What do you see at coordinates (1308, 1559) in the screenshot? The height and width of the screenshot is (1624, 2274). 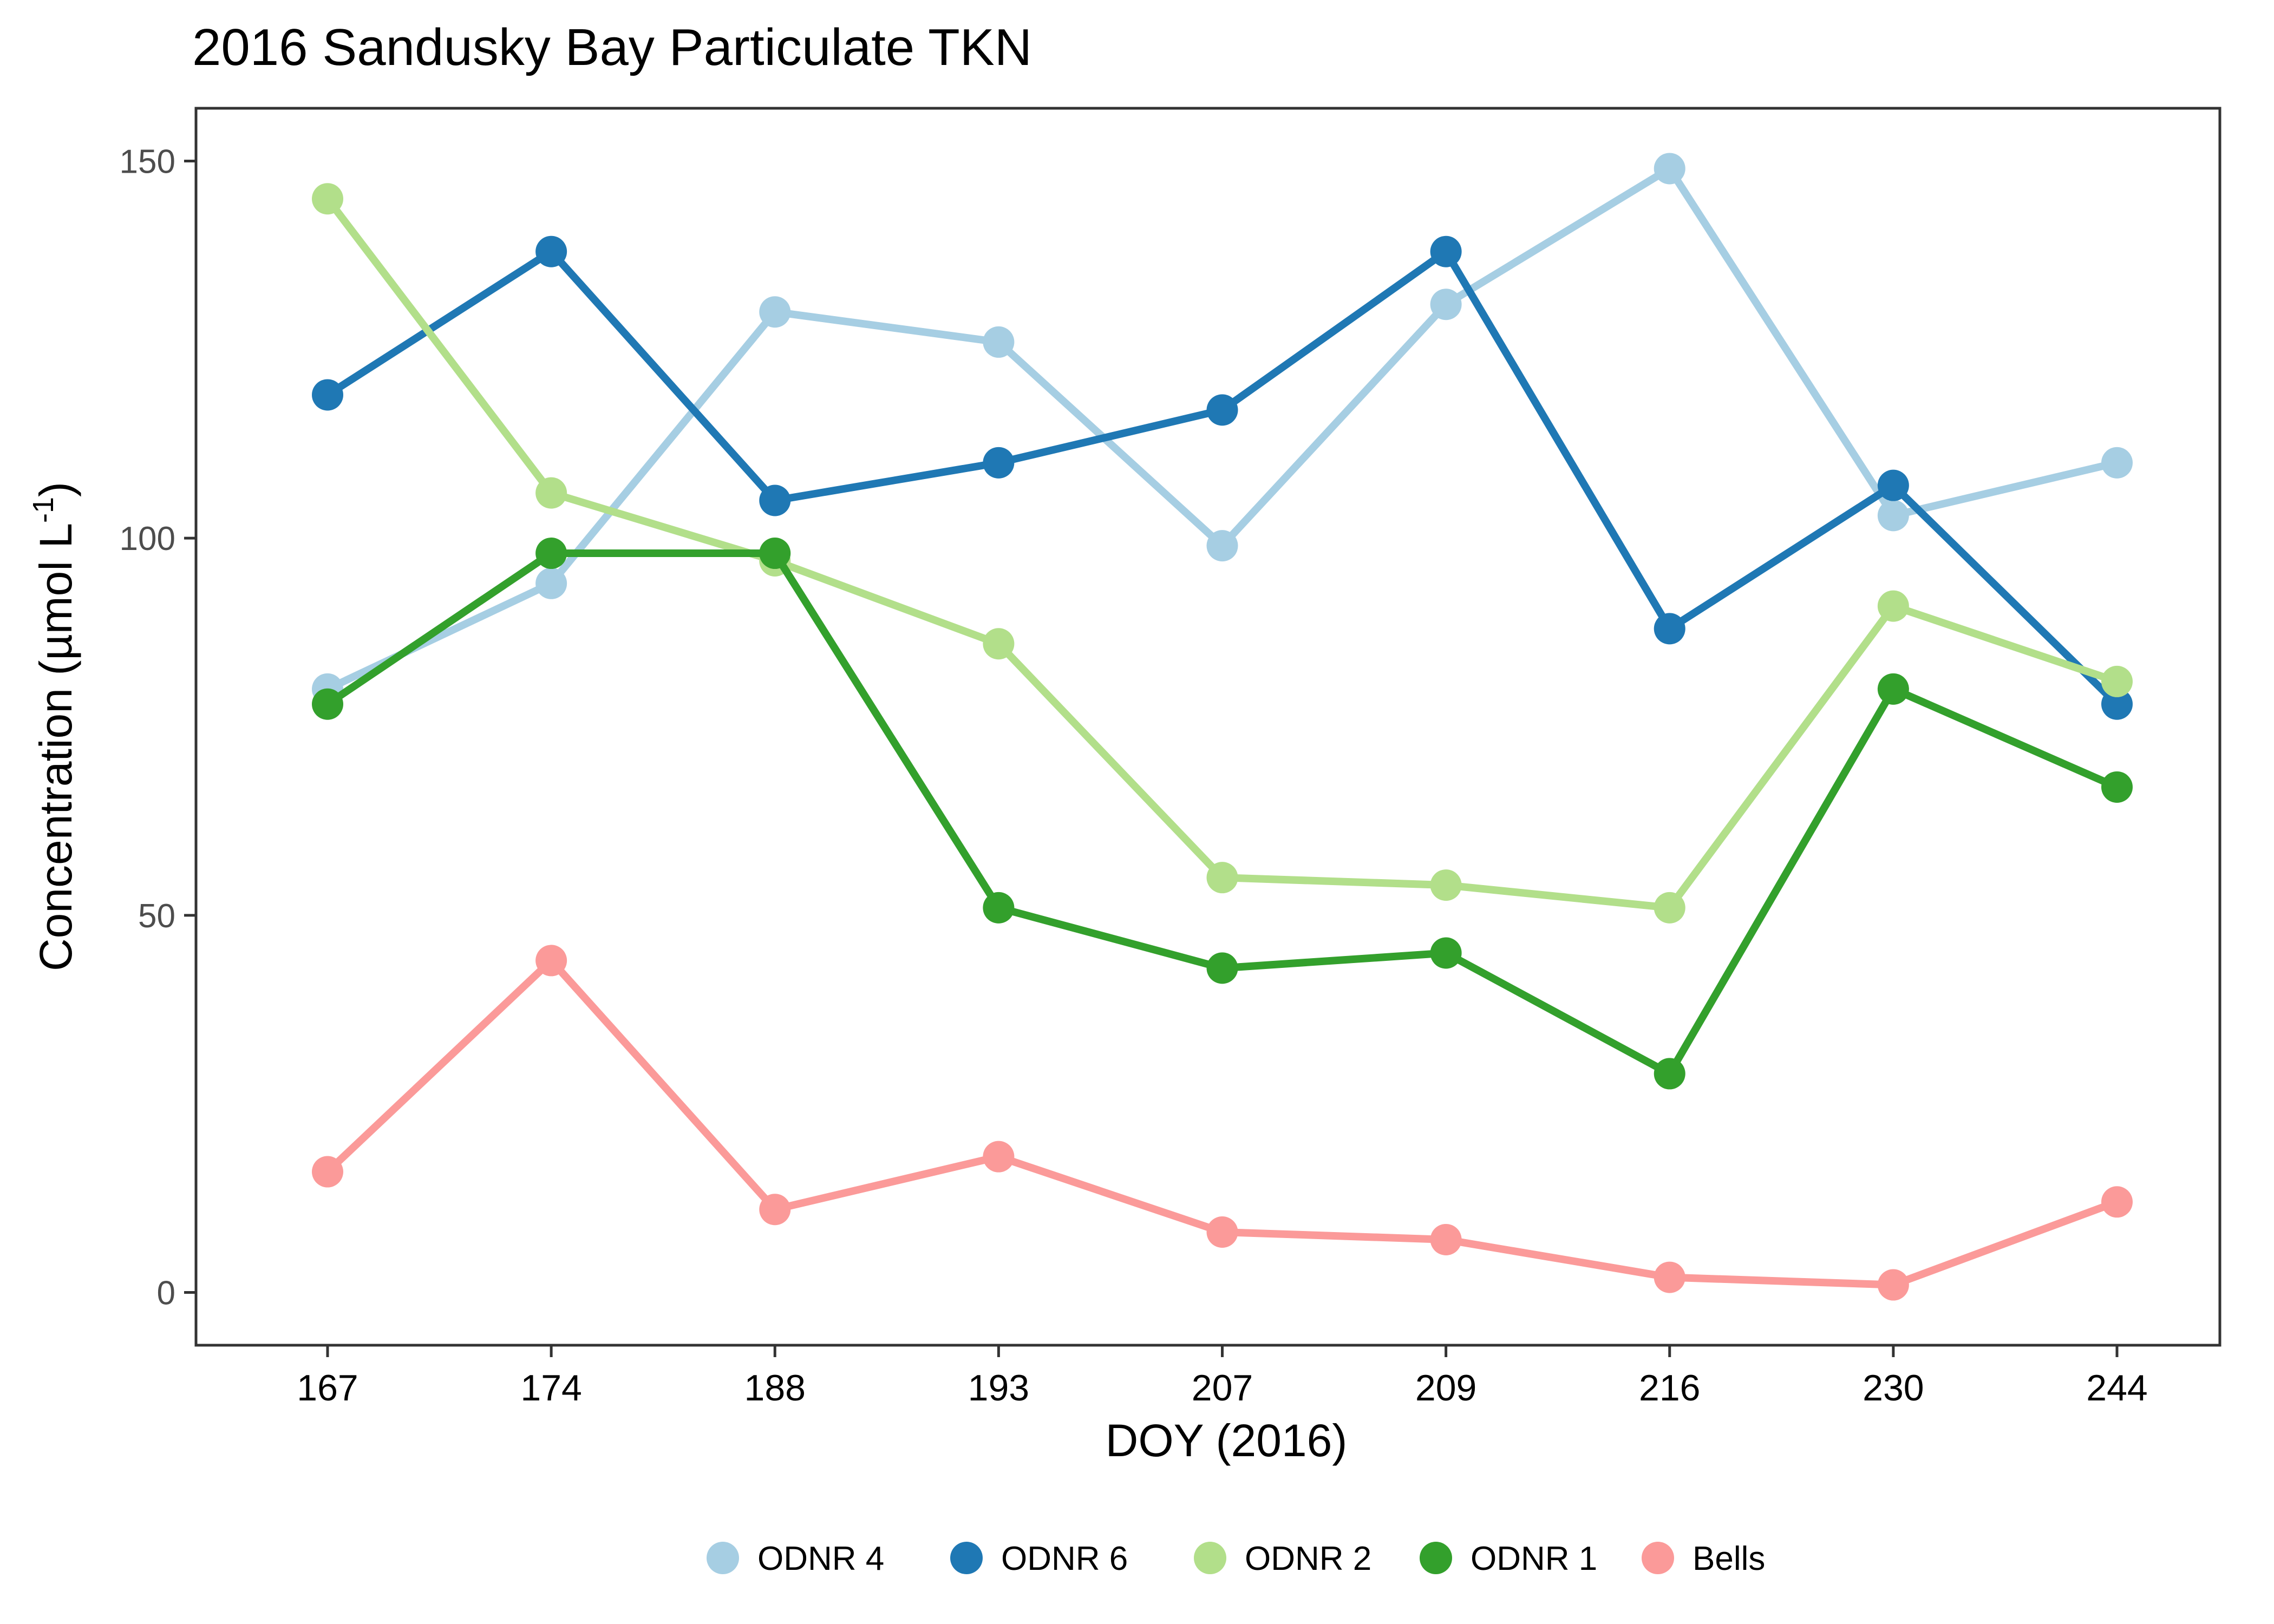 I see `legend-label: ODNR 2` at bounding box center [1308, 1559].